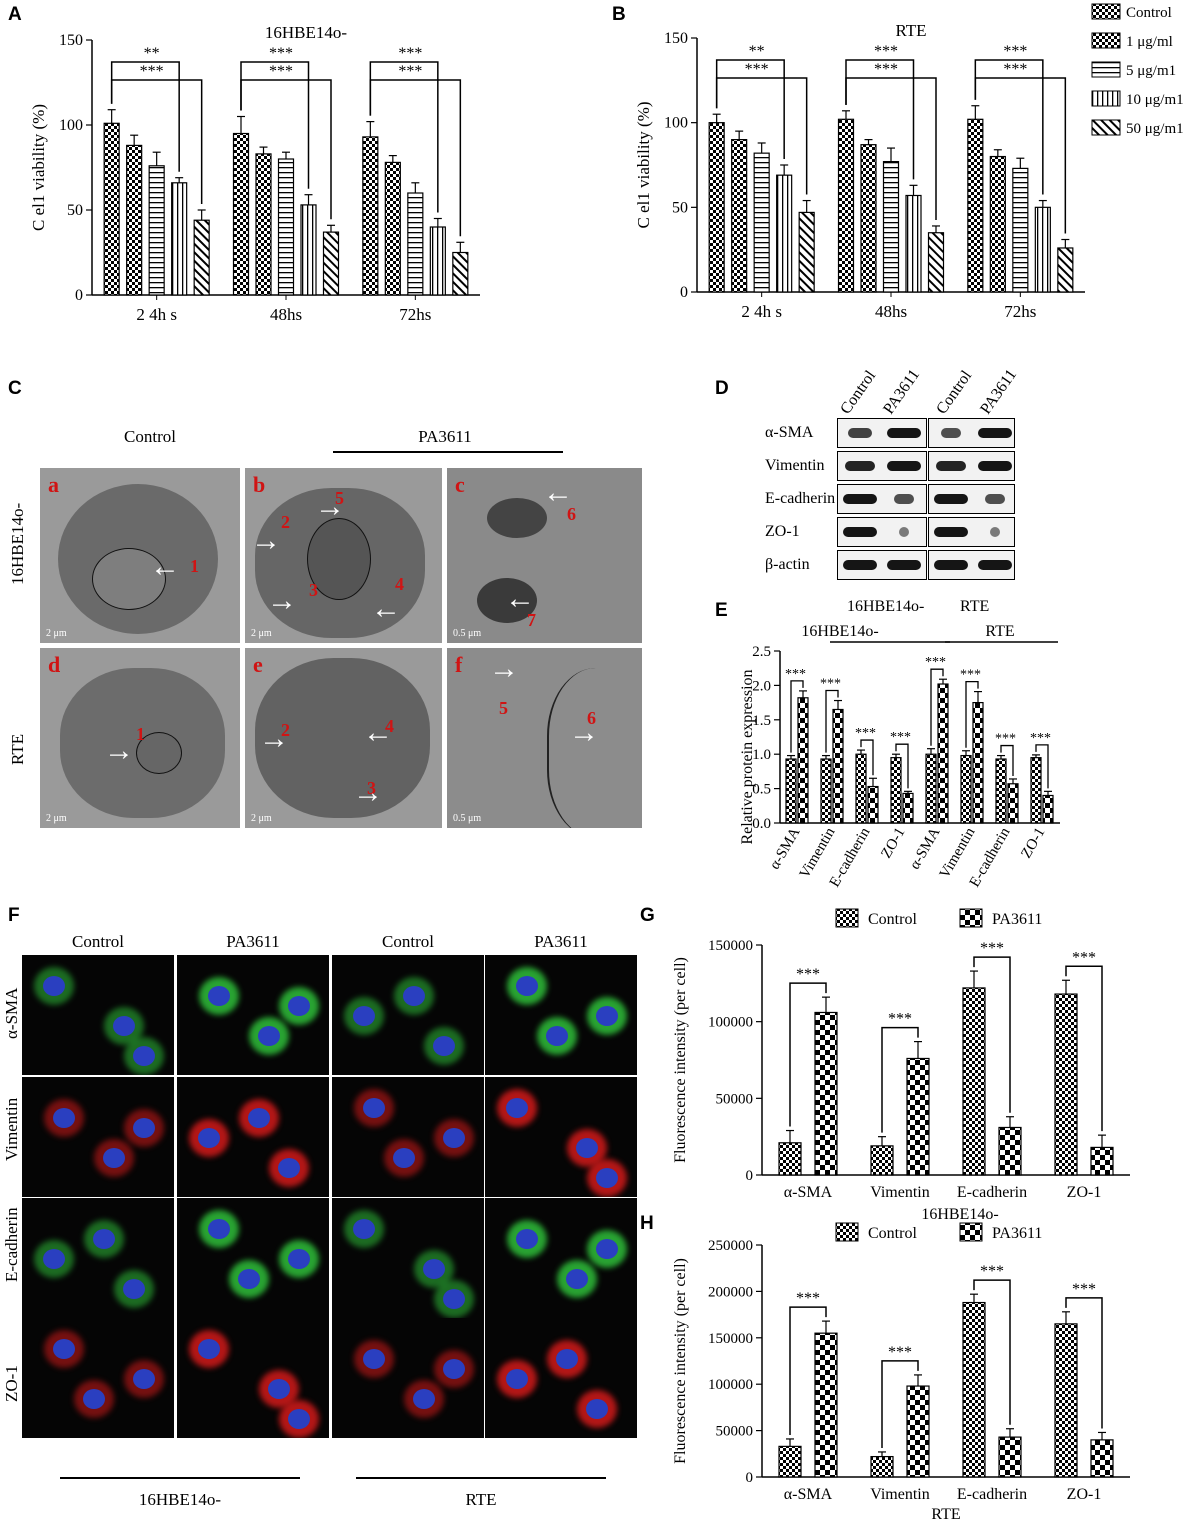 The height and width of the screenshot is (1527, 1200). What do you see at coordinates (140, 555) in the screenshot?
I see `em-image-a: a 1 ← 2 μm` at bounding box center [140, 555].